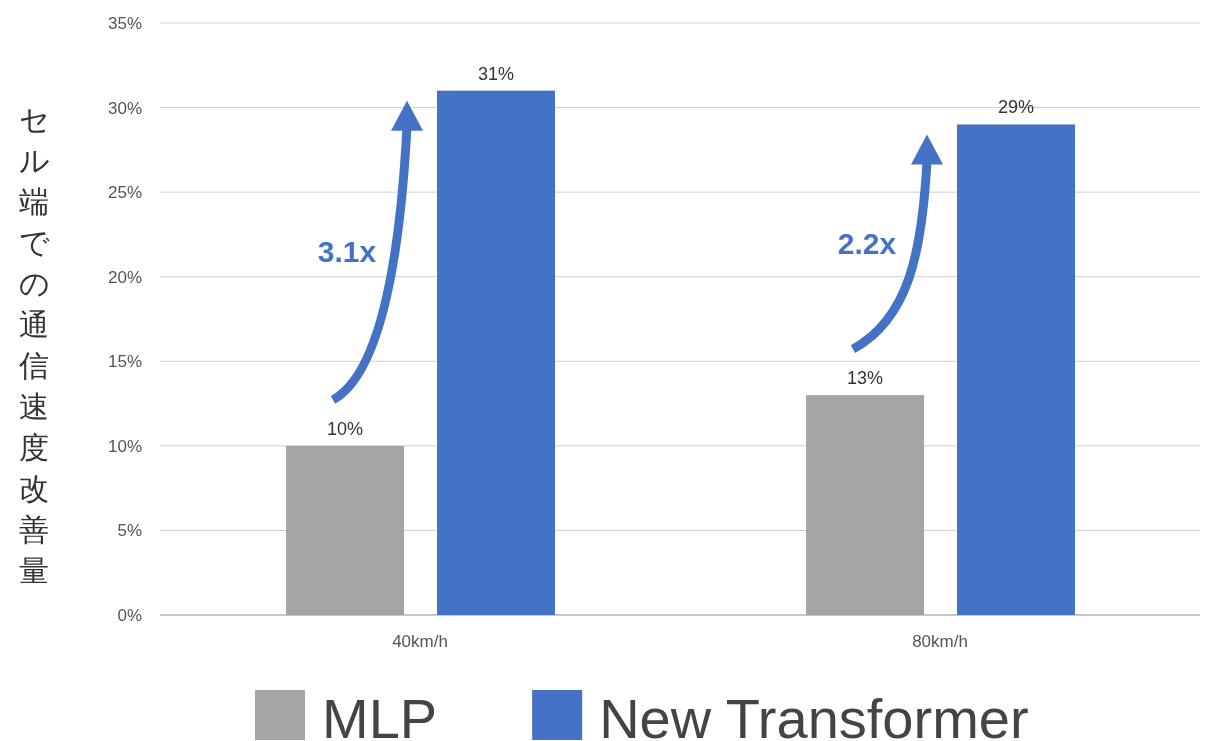  I want to click on y-tick-label: 25%, so click(124, 193).